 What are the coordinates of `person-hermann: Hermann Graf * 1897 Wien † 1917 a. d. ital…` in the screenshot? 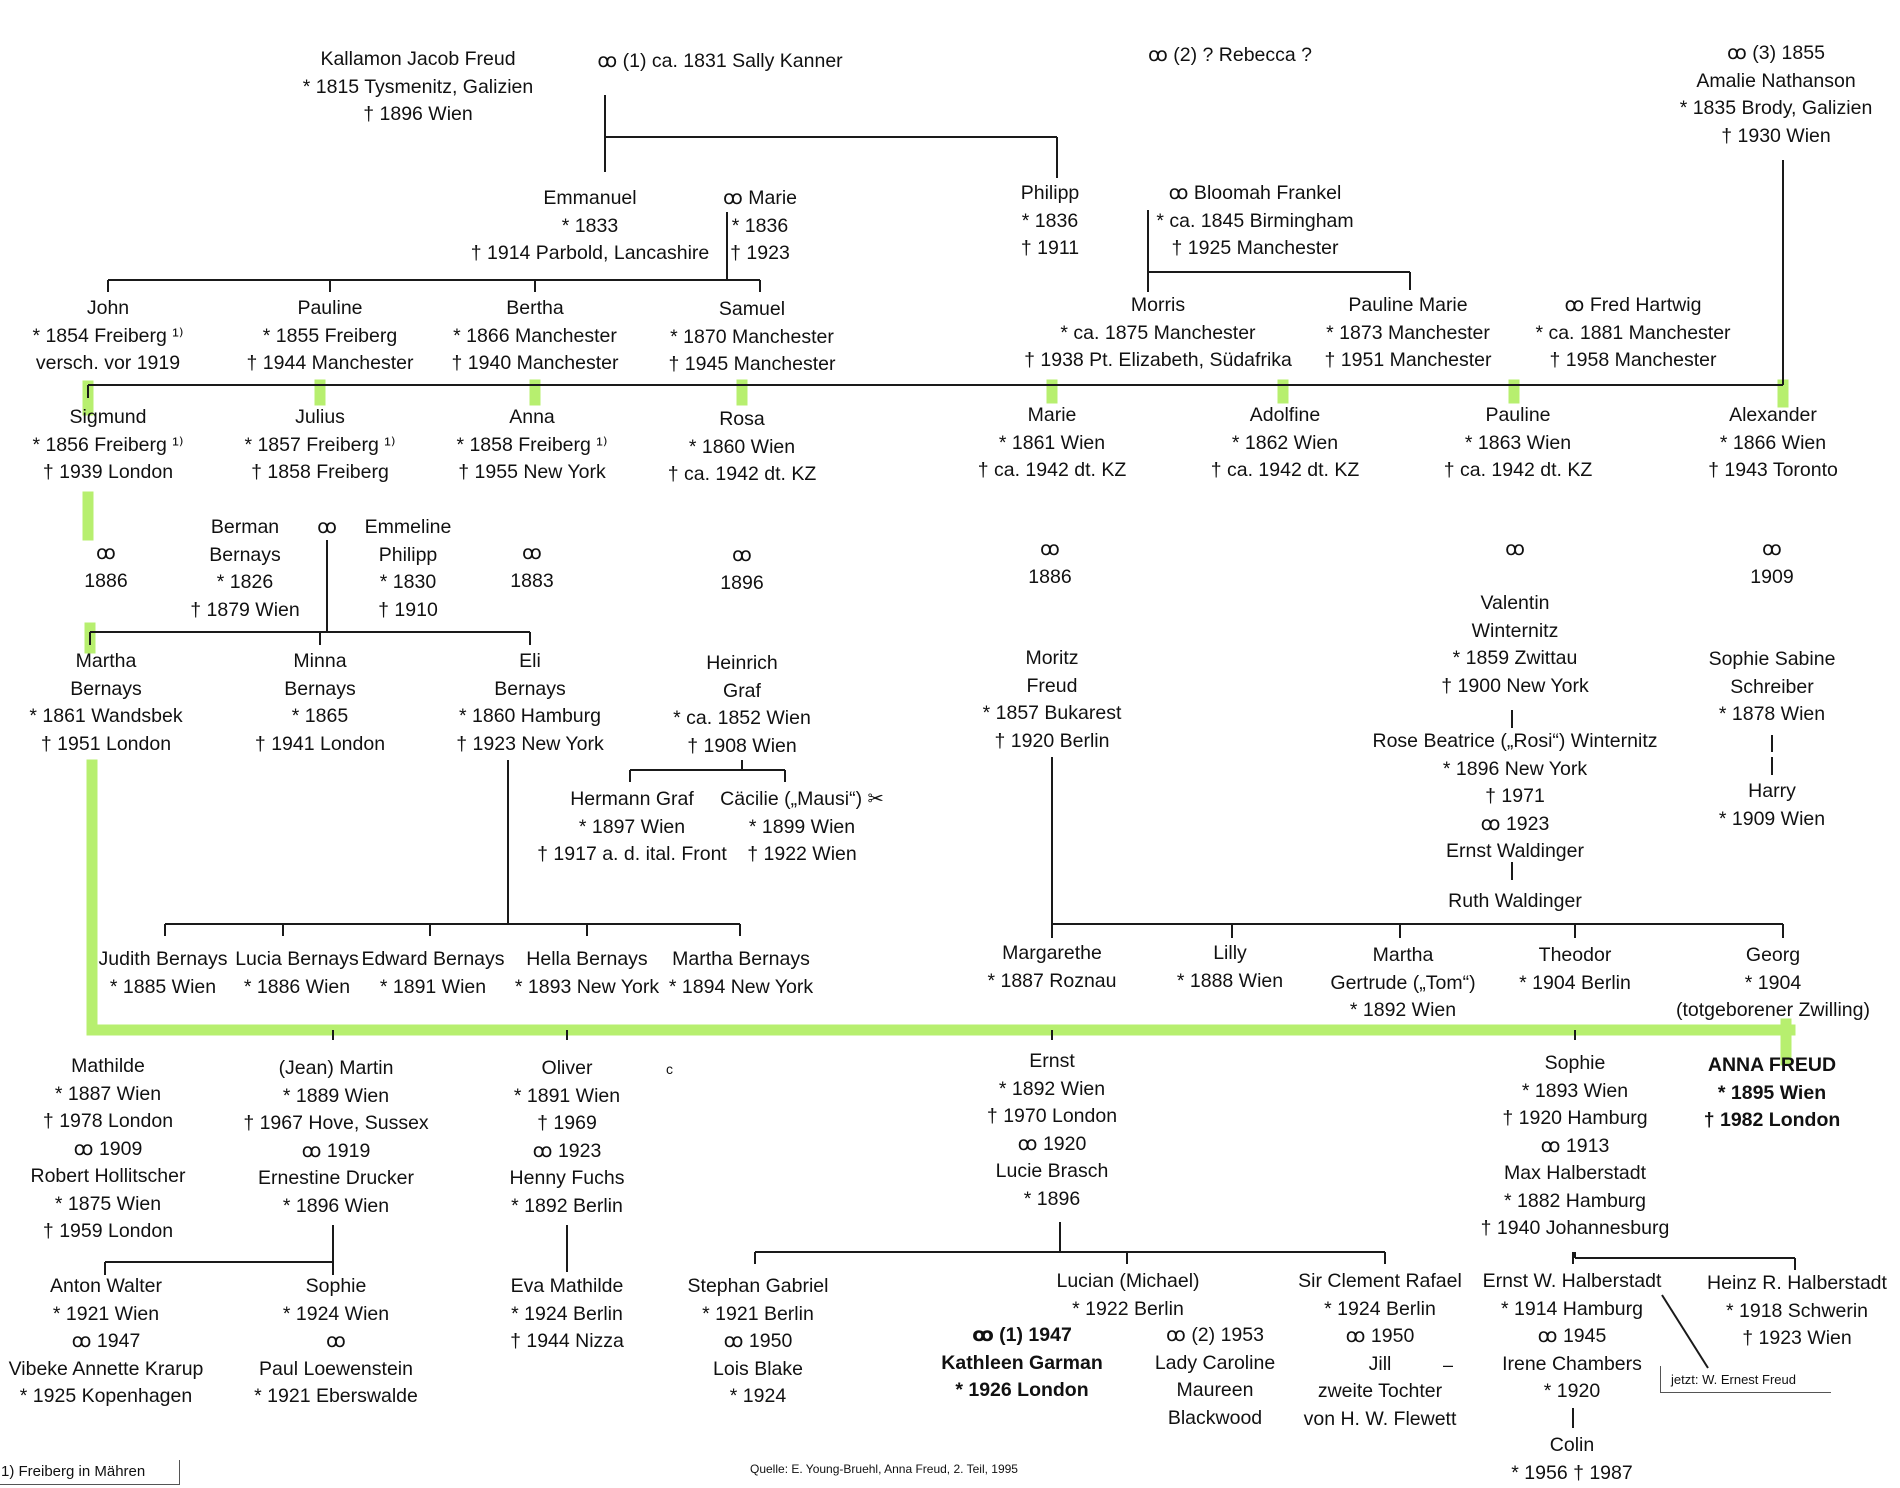 It's located at (632, 826).